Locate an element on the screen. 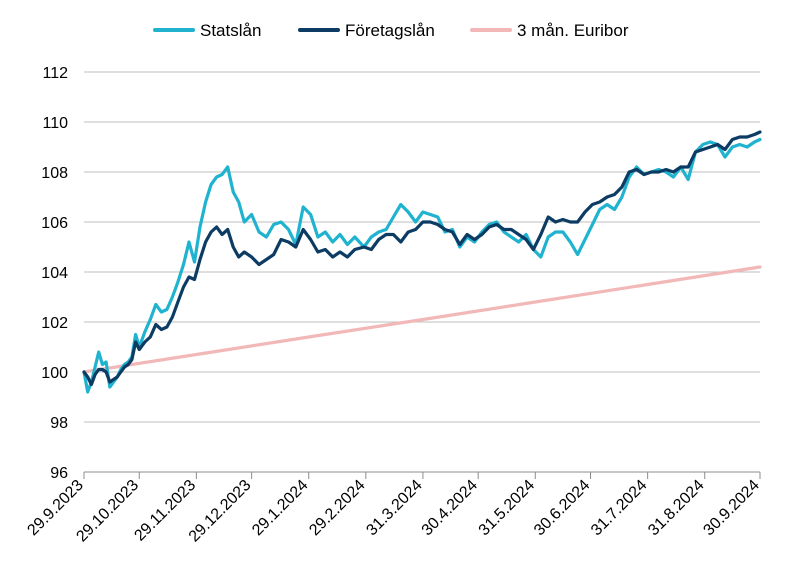 Image resolution: width=800 pixels, height=587 pixels. y-tick-label: 96 is located at coordinates (59, 473).